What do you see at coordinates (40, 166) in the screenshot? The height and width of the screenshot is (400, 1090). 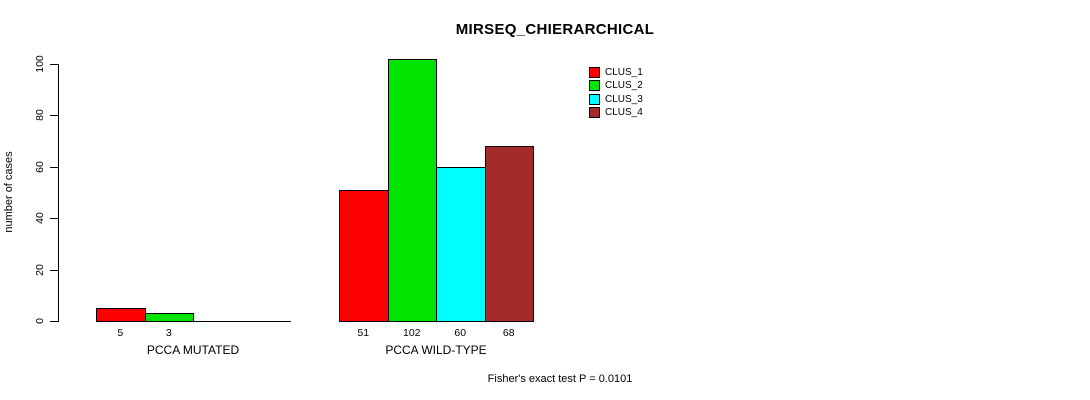 I see `y-axis-tick-label: 60` at bounding box center [40, 166].